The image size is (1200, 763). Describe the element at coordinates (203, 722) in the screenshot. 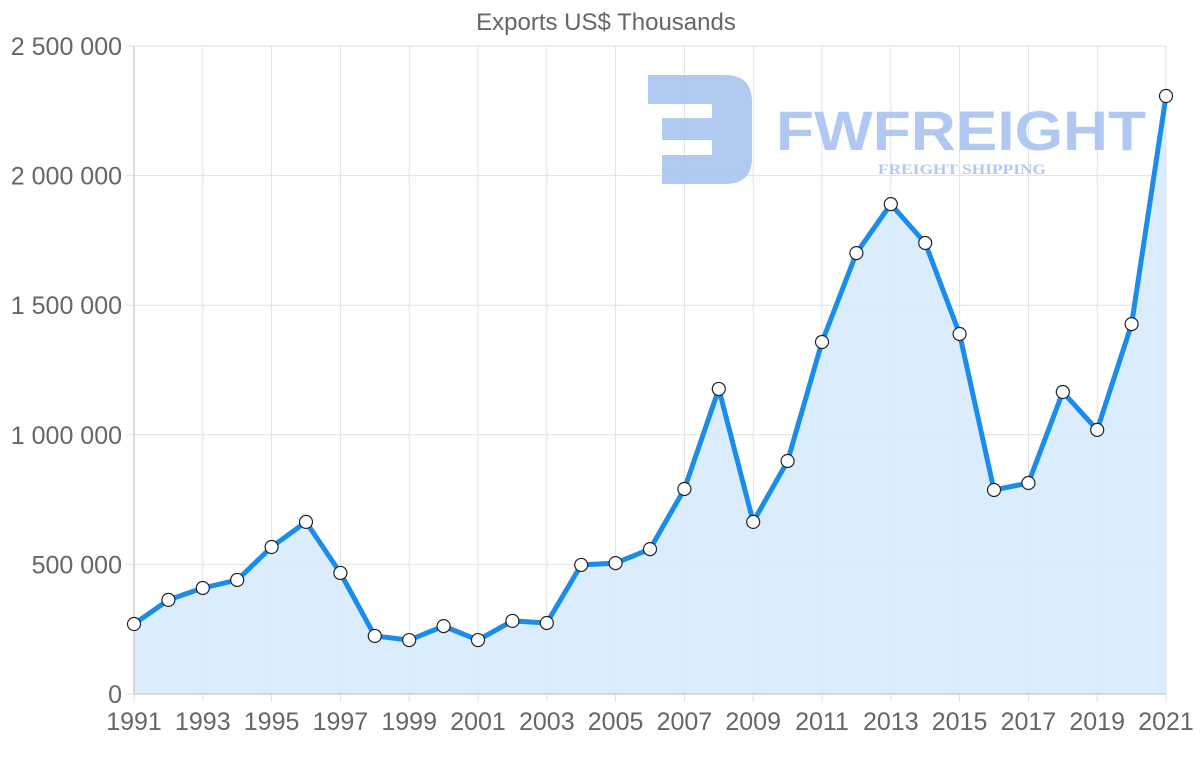

I see `x-tick-label: 1993` at that location.